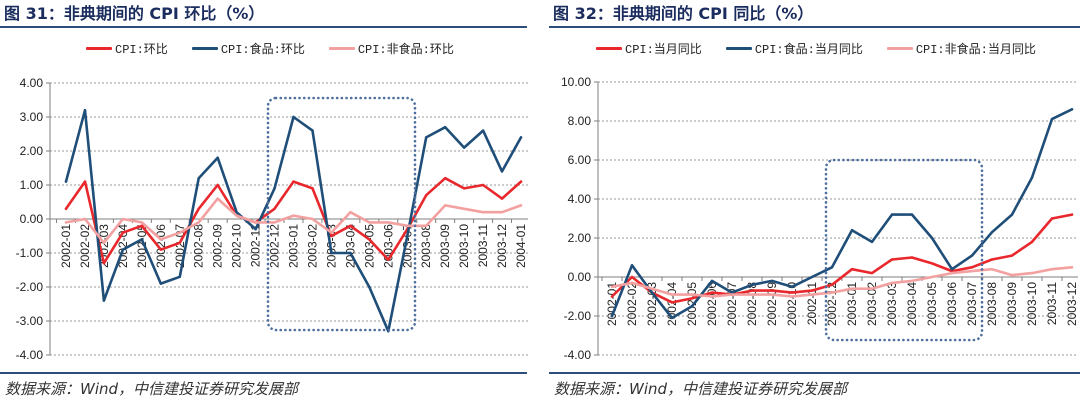  Describe the element at coordinates (32, 151) in the screenshot. I see `y-tick-label: 2.00` at that location.